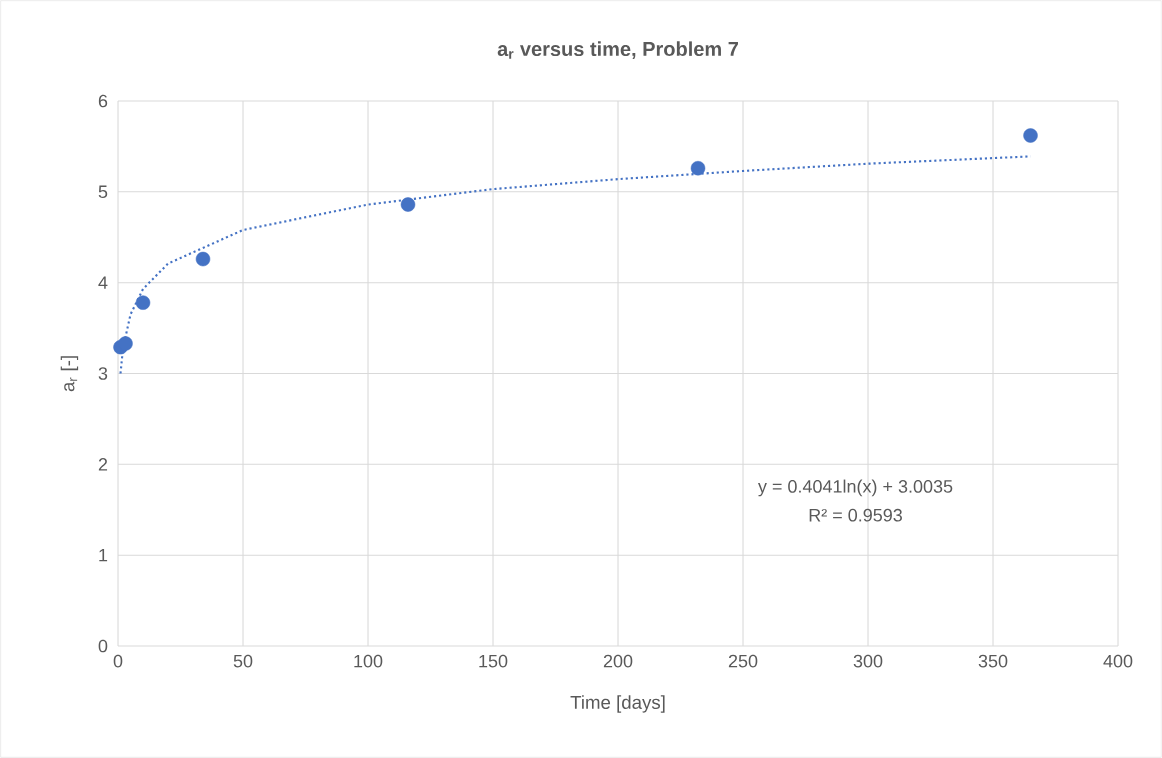 The width and height of the screenshot is (1162, 758). What do you see at coordinates (617, 704) in the screenshot?
I see `x-axis-title: Time [days]` at bounding box center [617, 704].